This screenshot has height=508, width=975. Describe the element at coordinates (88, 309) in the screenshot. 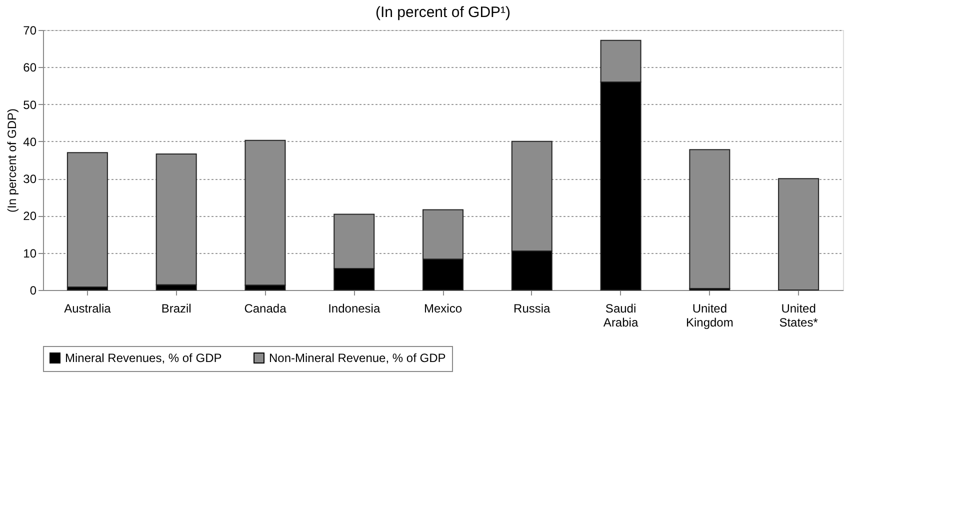

I see `x-tick-label: Australia` at that location.